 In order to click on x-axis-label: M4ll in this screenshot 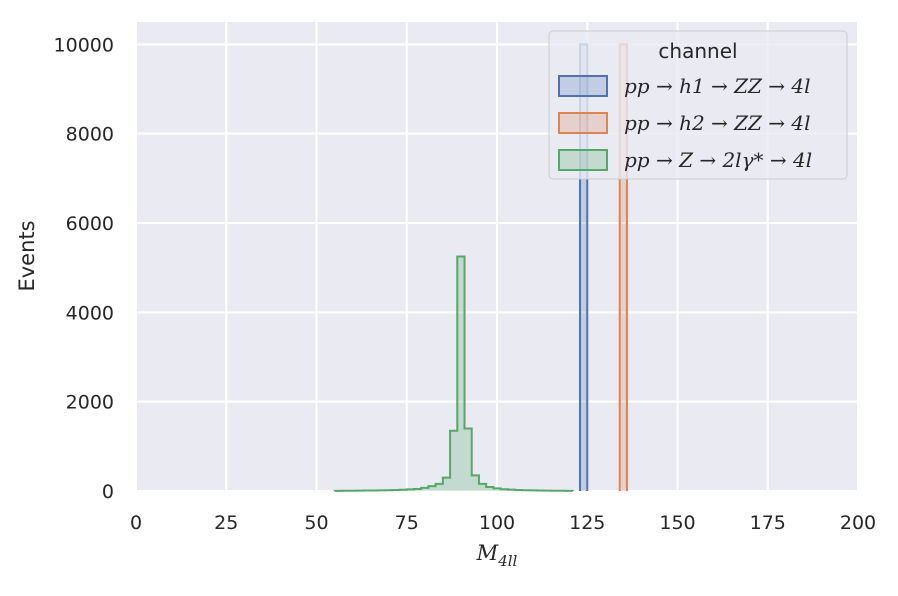, I will do `click(497, 555)`.